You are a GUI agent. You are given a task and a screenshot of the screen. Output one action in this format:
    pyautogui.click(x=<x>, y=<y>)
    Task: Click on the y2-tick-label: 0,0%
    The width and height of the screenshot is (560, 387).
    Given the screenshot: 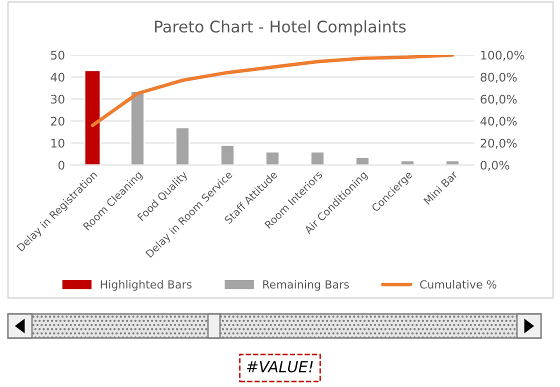 What is the action you would take?
    pyautogui.click(x=495, y=165)
    